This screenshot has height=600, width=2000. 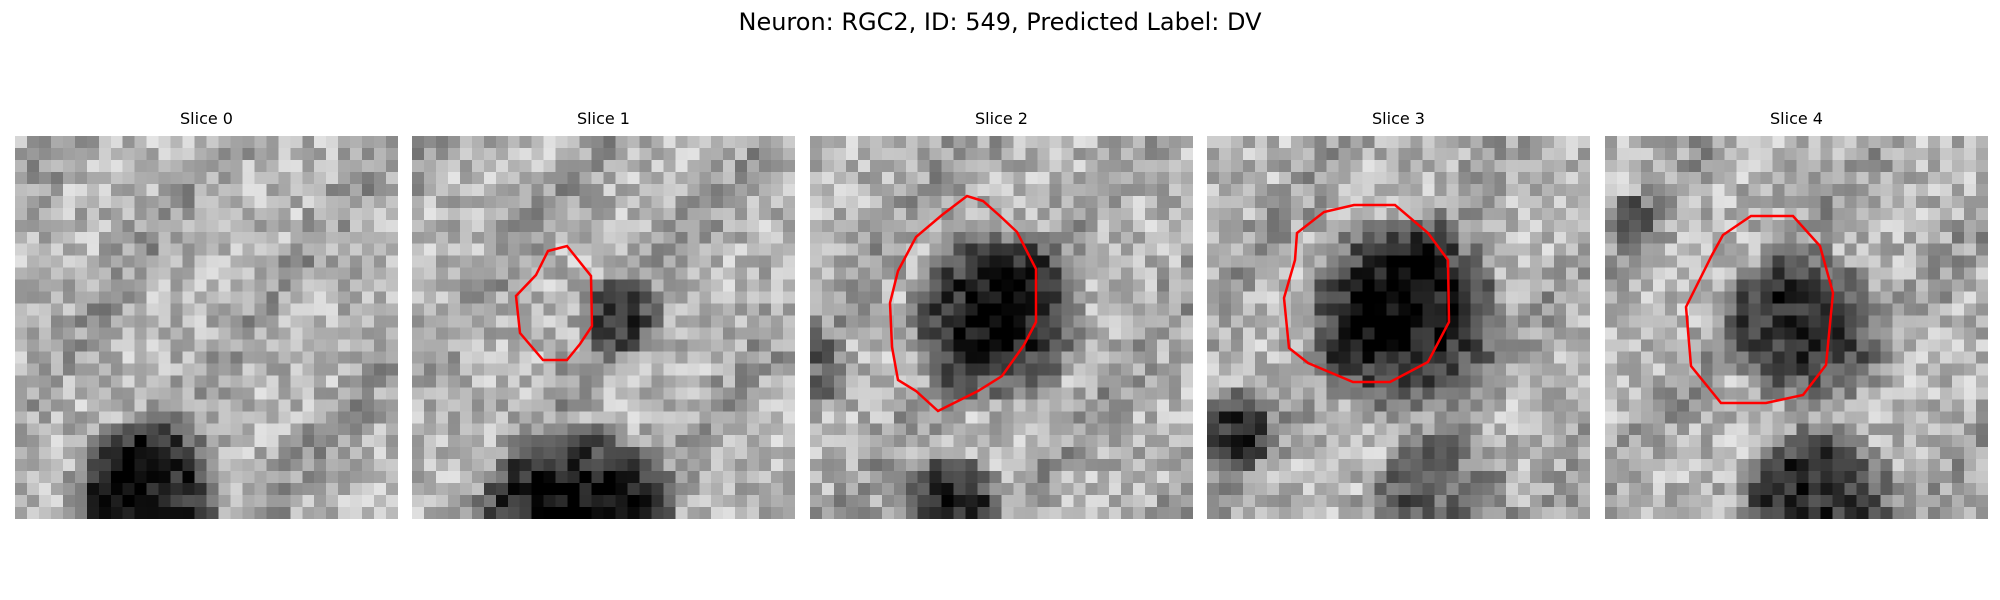 I want to click on slice-panel-4: Slice 4, so click(x=1796, y=313).